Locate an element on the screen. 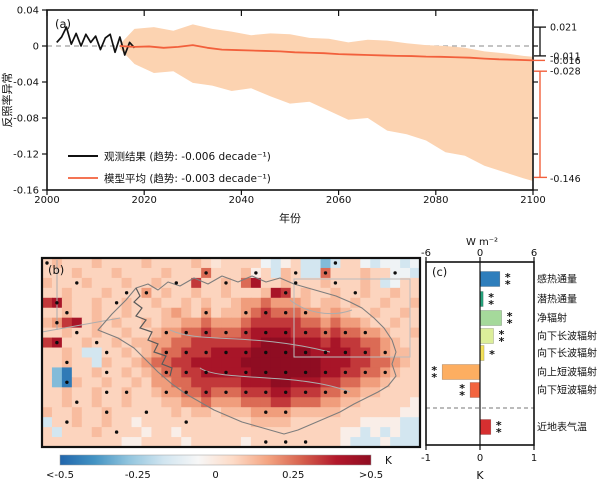  panel-a-label: (a) is located at coordinates (63, 24).